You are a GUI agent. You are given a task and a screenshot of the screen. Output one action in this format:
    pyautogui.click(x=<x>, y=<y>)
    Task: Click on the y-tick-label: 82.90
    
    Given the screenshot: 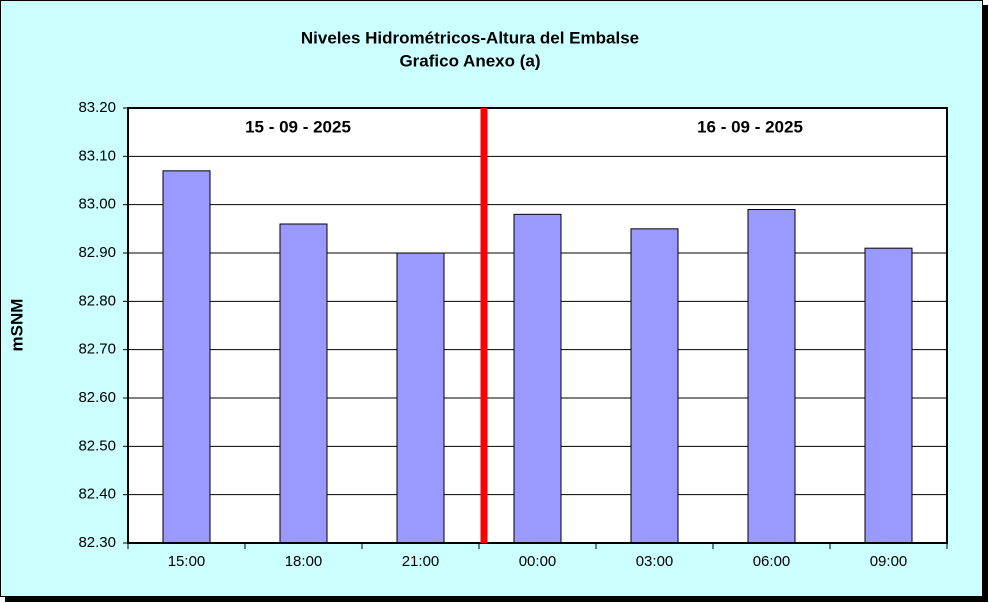 What is the action you would take?
    pyautogui.click(x=97, y=252)
    